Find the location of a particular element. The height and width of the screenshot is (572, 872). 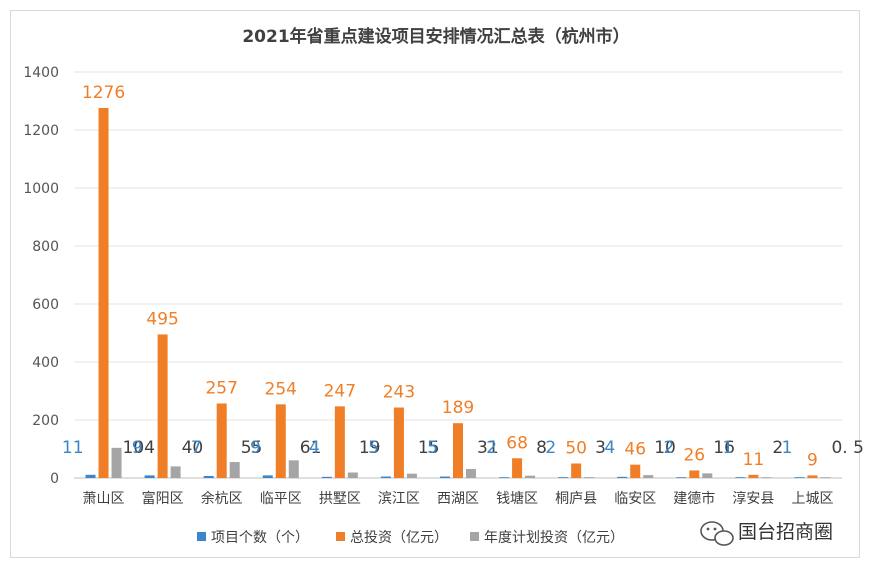

data-label: 50 is located at coordinates (576, 449).